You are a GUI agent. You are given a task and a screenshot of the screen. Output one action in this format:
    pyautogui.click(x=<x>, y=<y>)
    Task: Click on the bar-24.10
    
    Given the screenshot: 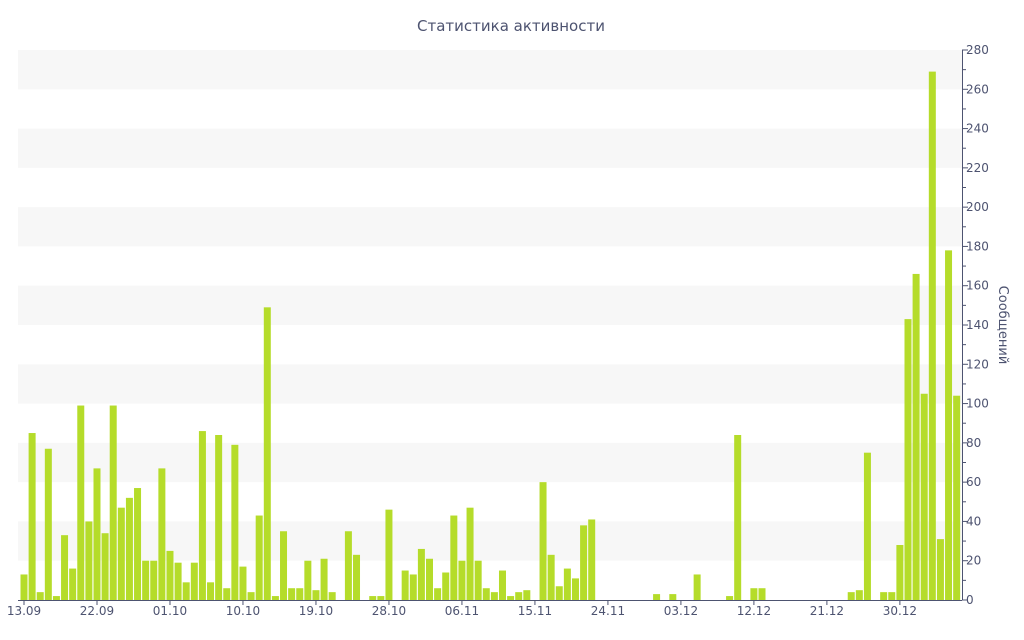 What is the action you would take?
    pyautogui.click(x=357, y=577)
    